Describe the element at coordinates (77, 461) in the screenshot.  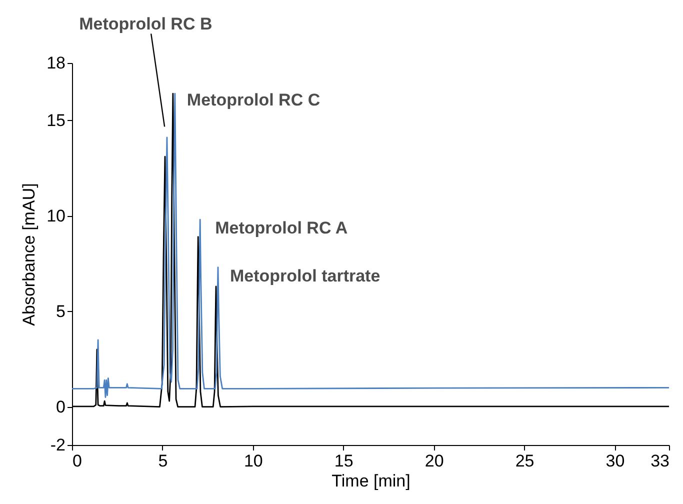
I see `x-tick-label: 0` at that location.